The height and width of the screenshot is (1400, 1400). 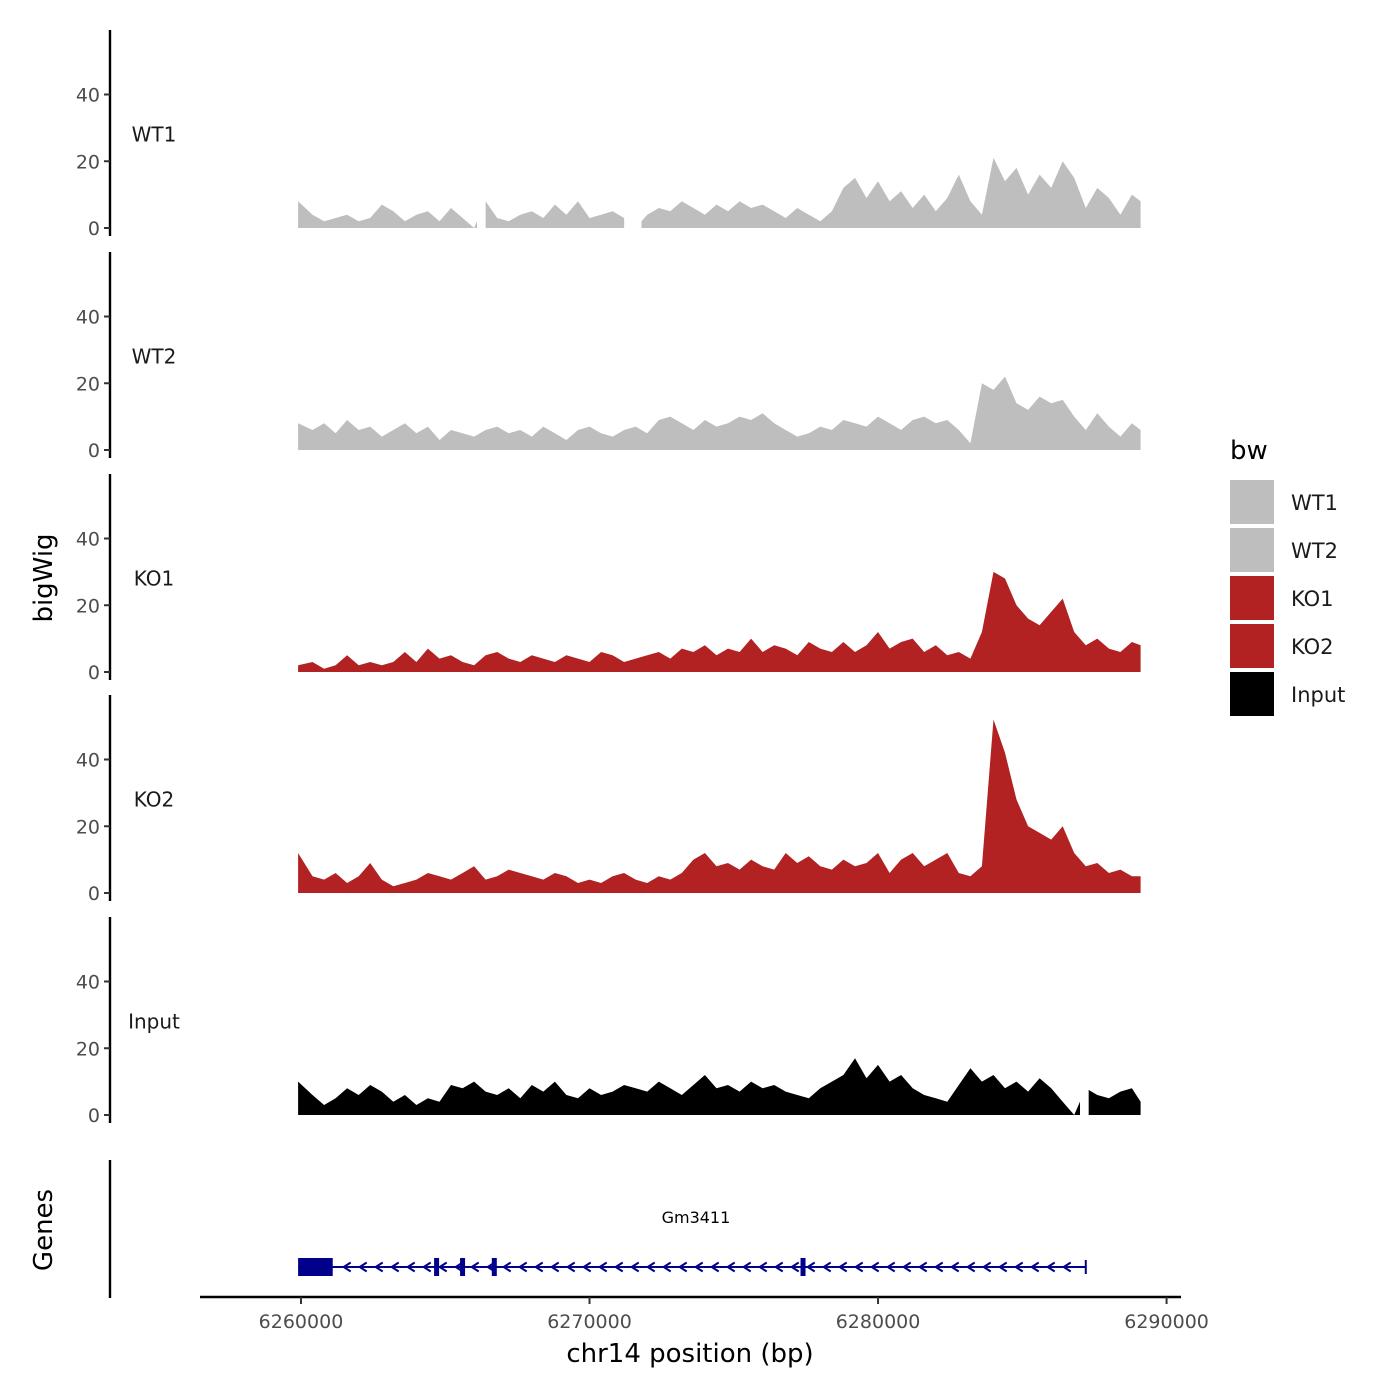 What do you see at coordinates (1318, 695) in the screenshot?
I see `legend-label: Input` at bounding box center [1318, 695].